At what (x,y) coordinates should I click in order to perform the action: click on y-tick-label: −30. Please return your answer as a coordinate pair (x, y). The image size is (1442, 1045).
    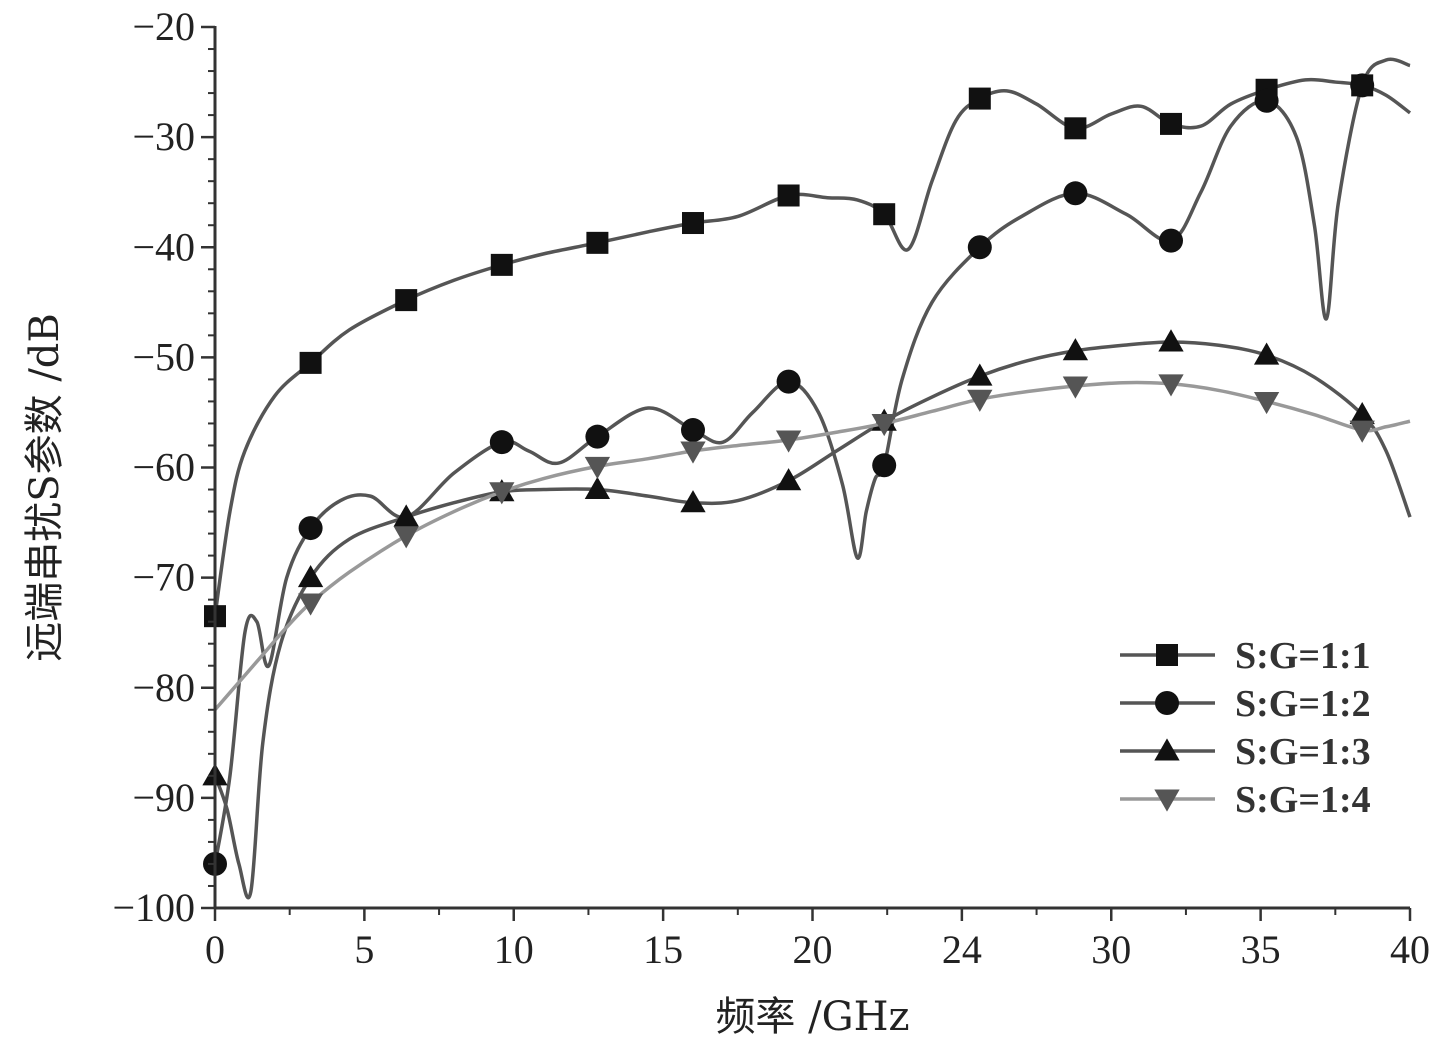
    Looking at the image, I should click on (163, 136).